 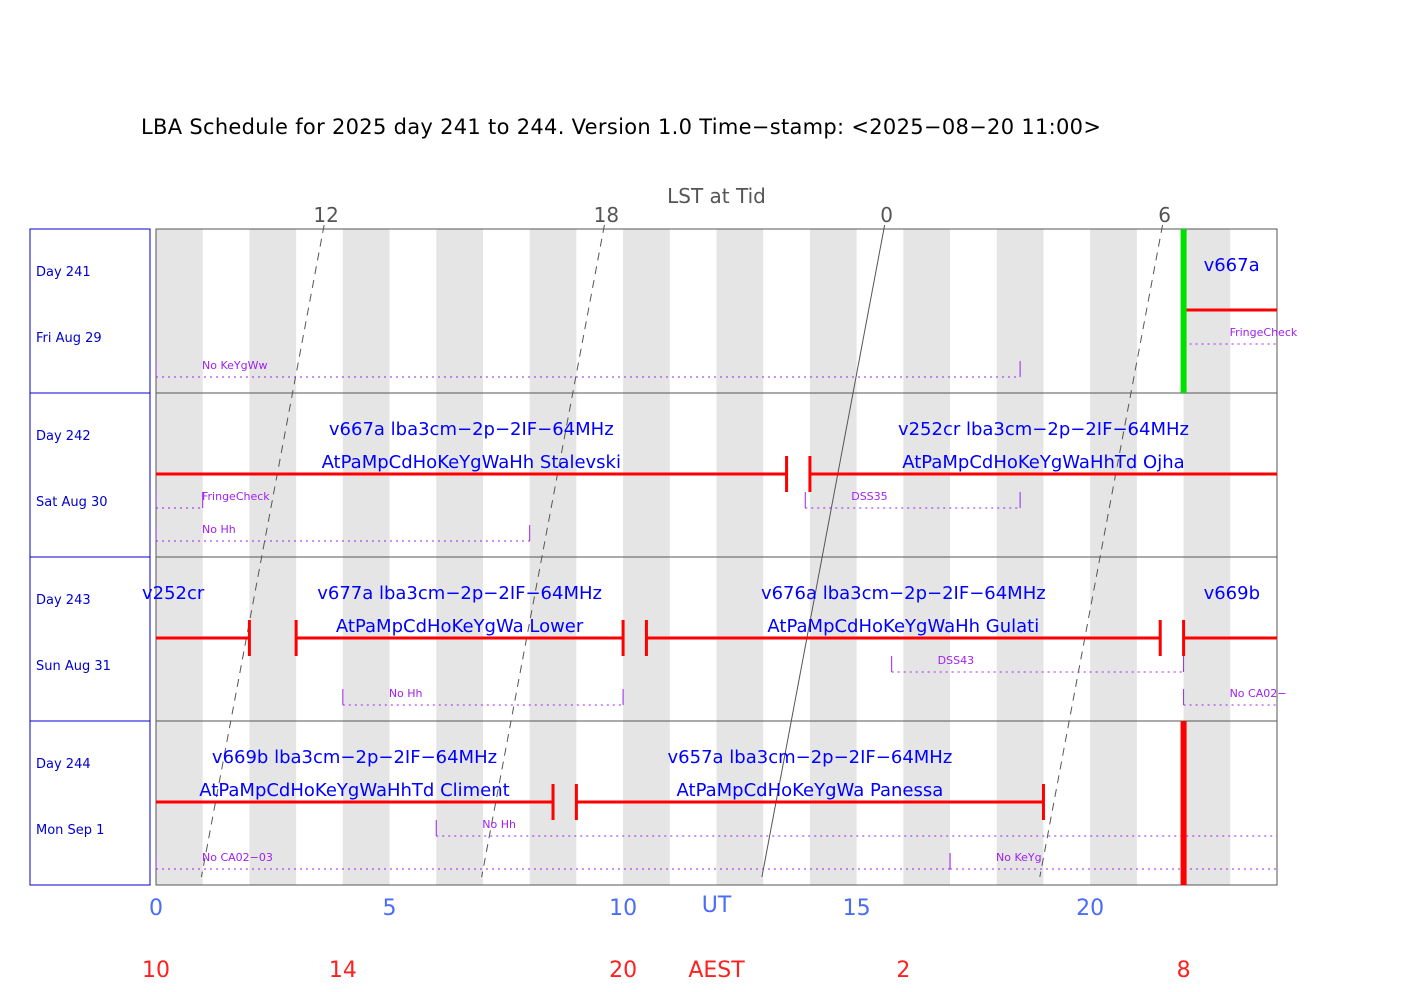 What do you see at coordinates (666, 938) in the screenshot?
I see `axes-layer: 0 5 10 15 20 UT 10 14 20 2 8 AEST` at bounding box center [666, 938].